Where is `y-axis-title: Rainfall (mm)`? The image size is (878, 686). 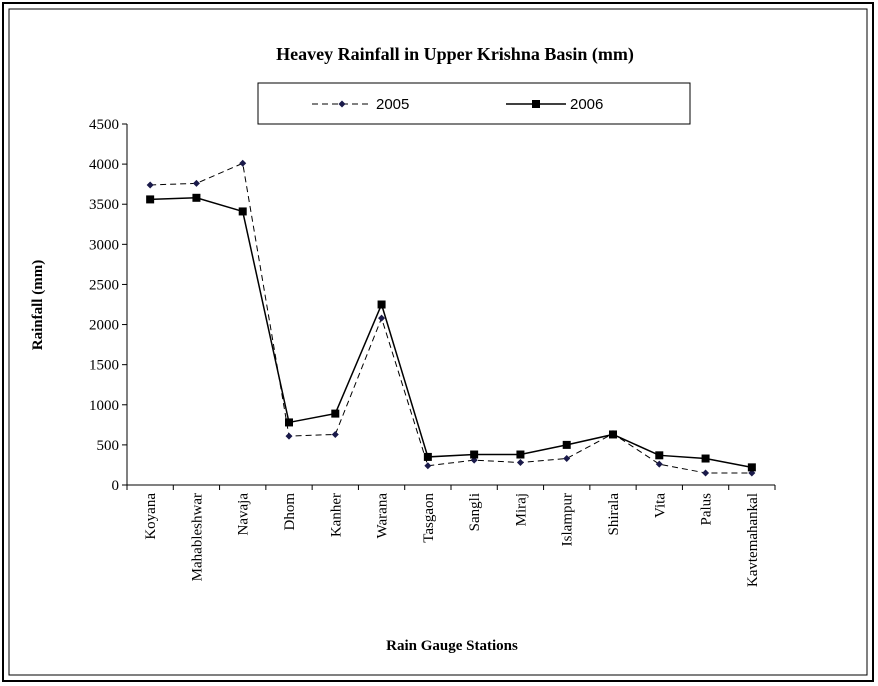
y-axis-title: Rainfall (mm) is located at coordinates (38, 305).